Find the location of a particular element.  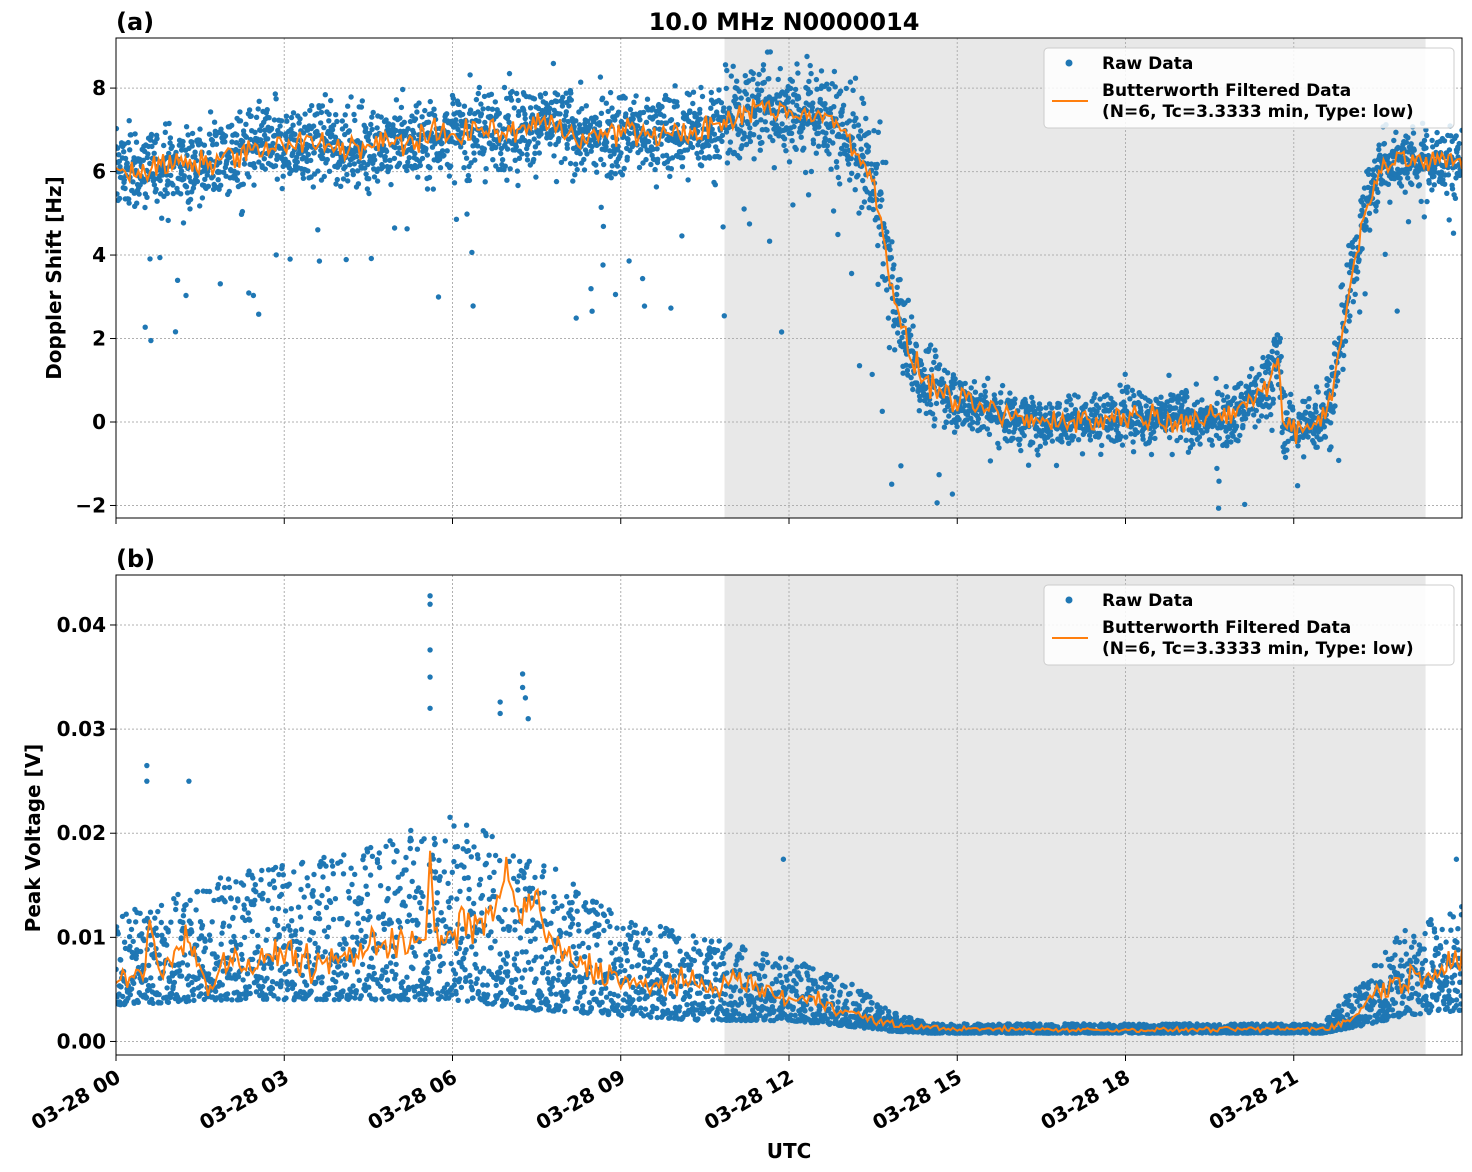

panel-b-label: (b) is located at coordinates (135, 559).